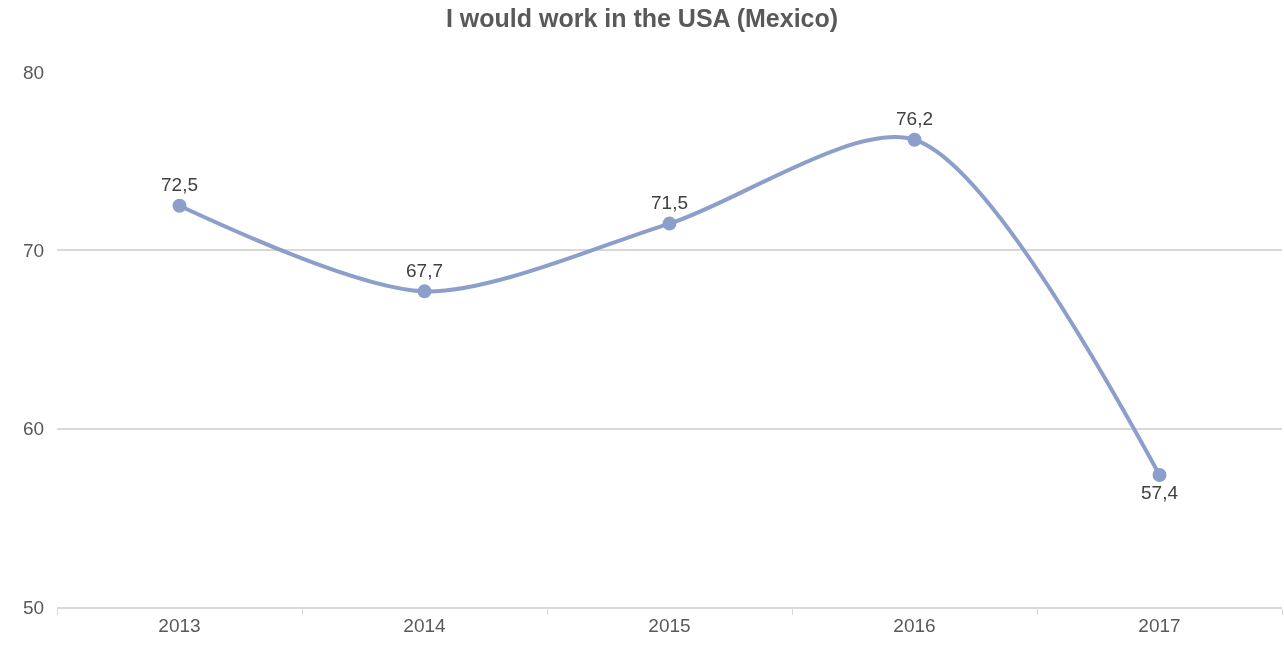  I want to click on data-label: 57,4, so click(1160, 493).